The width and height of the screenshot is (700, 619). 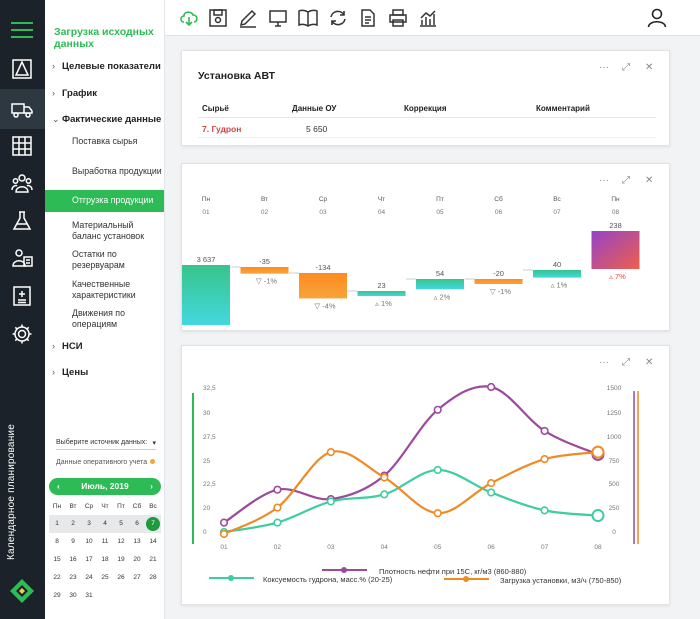 What do you see at coordinates (117, 171) in the screenshot?
I see `nav-sub-production: Выработка продукции` at bounding box center [117, 171].